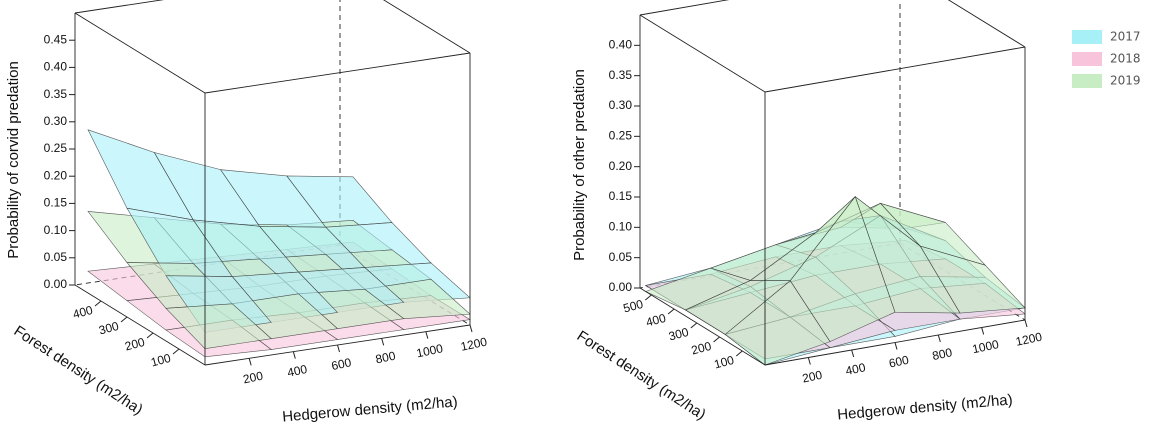 This screenshot has height=437, width=1155. What do you see at coordinates (633, 306) in the screenshot?
I see `y-tick-label: 500` at bounding box center [633, 306].